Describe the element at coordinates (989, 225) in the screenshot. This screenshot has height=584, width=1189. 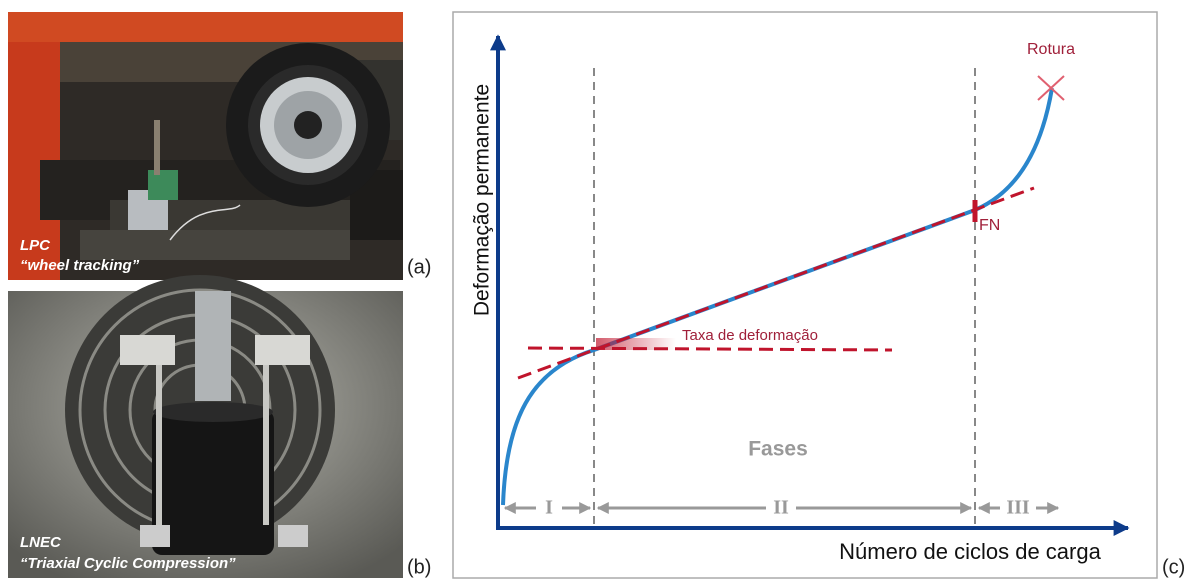
I see `flow-number-label: FN` at that location.